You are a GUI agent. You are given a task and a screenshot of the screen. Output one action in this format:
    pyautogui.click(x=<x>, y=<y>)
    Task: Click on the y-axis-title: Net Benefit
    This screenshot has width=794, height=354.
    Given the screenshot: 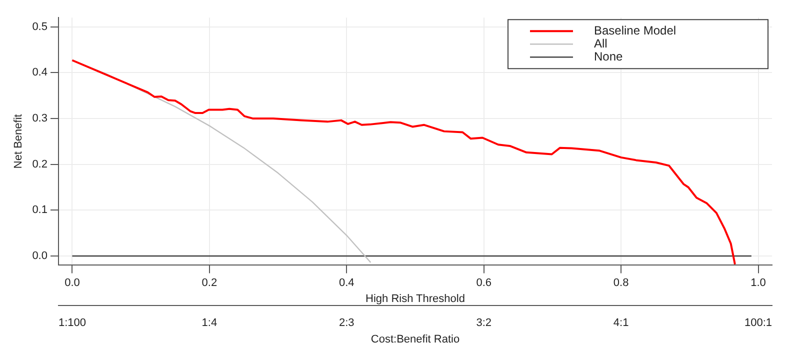 What is the action you would take?
    pyautogui.click(x=18, y=141)
    